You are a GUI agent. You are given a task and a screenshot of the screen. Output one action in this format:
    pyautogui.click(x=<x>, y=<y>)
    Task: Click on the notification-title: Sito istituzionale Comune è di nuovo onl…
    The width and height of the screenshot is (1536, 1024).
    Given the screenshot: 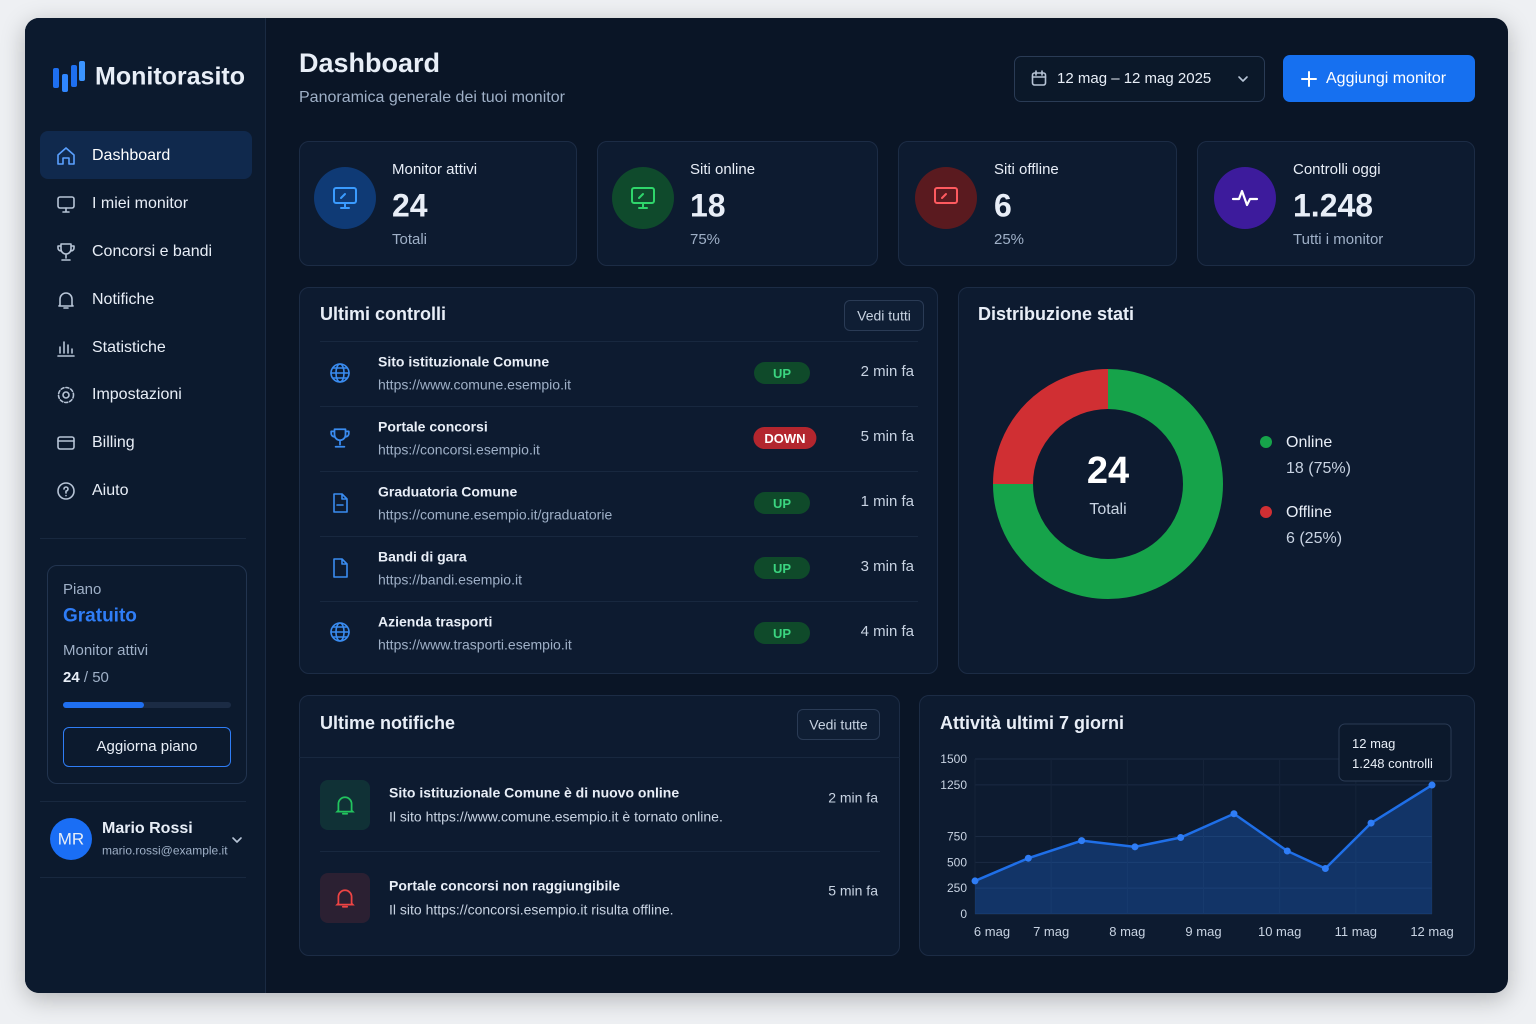 What is the action you would take?
    pyautogui.click(x=534, y=792)
    